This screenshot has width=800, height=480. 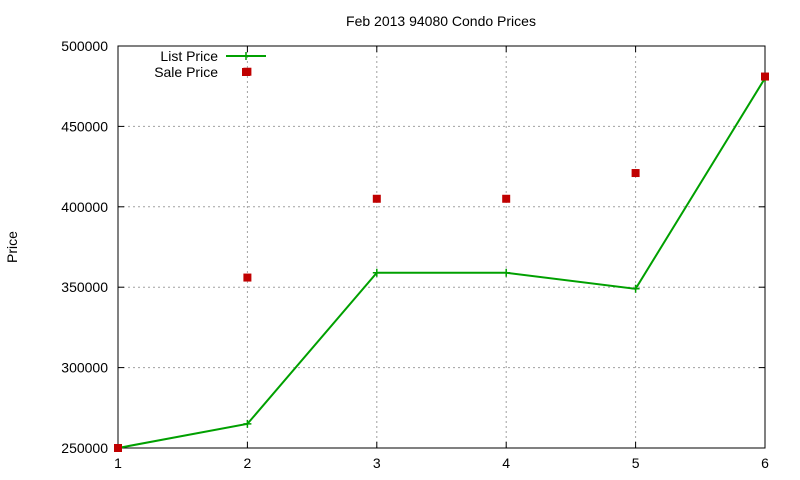 What do you see at coordinates (84, 368) in the screenshot?
I see `y-tick-label: 300000` at bounding box center [84, 368].